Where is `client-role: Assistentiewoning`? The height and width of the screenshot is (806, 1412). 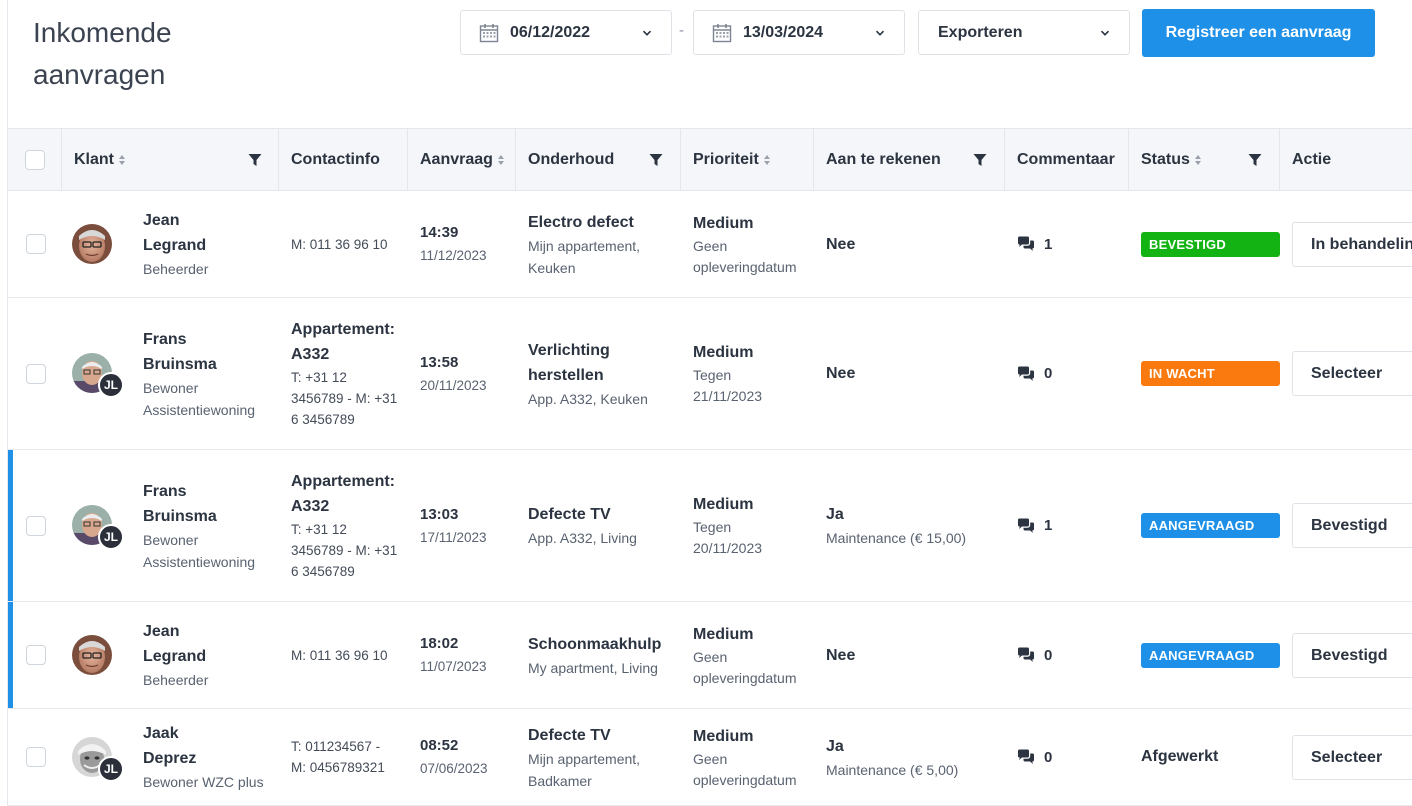 client-role: Assistentiewoning is located at coordinates (199, 409).